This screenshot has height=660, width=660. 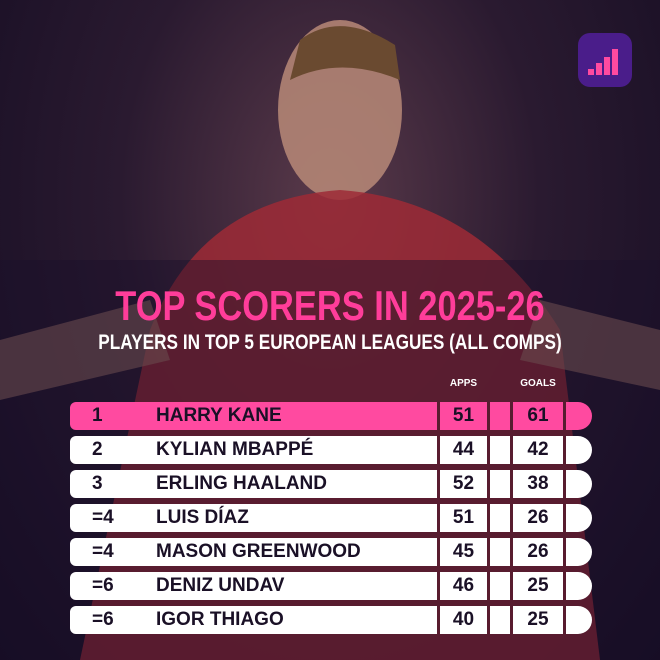 What do you see at coordinates (241, 483) in the screenshot?
I see `player-name: ERLING HAALAND` at bounding box center [241, 483].